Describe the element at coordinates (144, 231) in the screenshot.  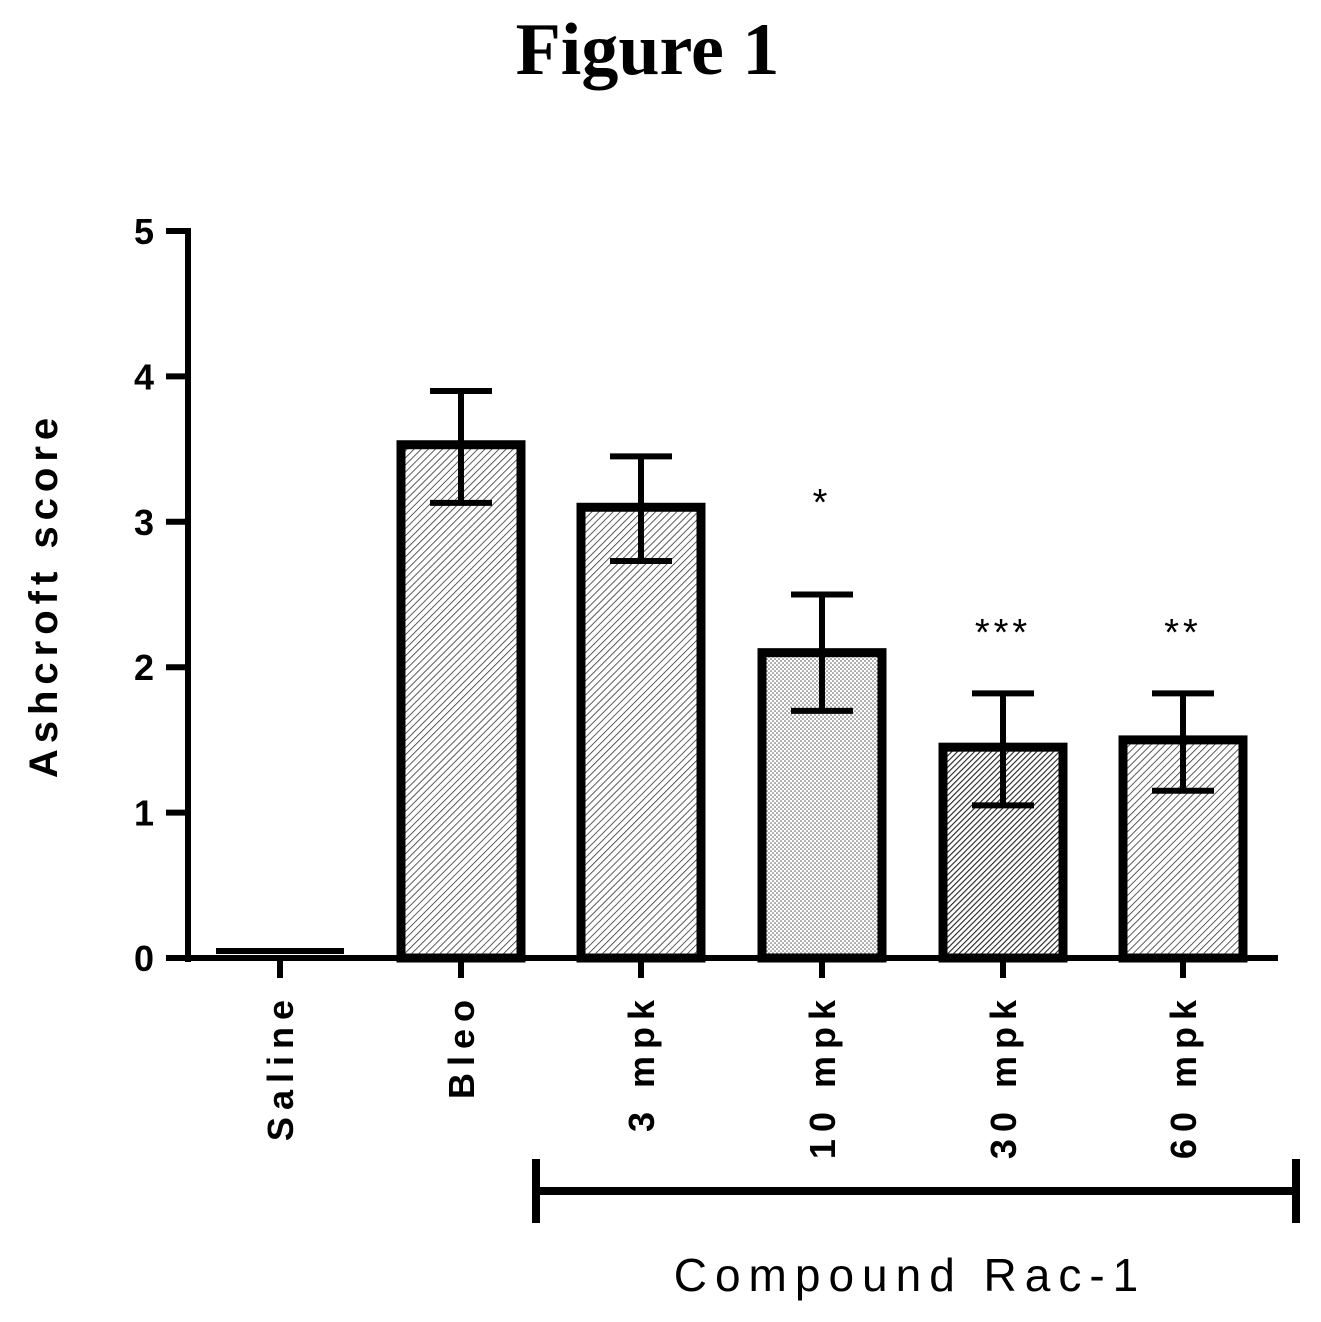
I see `y-tick-label: 5` at that location.